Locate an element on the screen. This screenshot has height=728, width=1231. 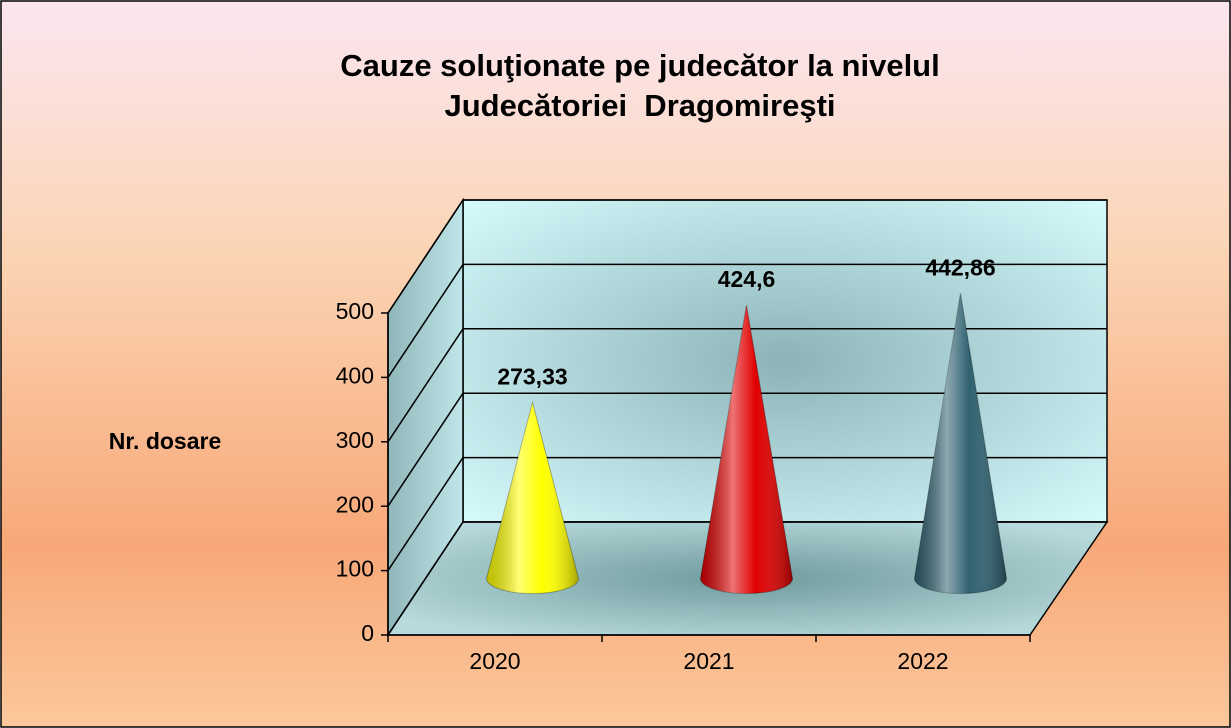
data-label: 424,6 is located at coordinates (747, 279).